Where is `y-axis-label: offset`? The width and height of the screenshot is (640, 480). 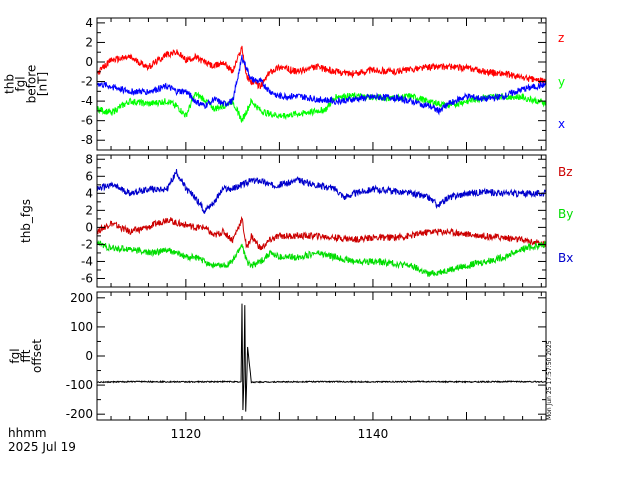 y-axis-label: offset is located at coordinates (37, 356).